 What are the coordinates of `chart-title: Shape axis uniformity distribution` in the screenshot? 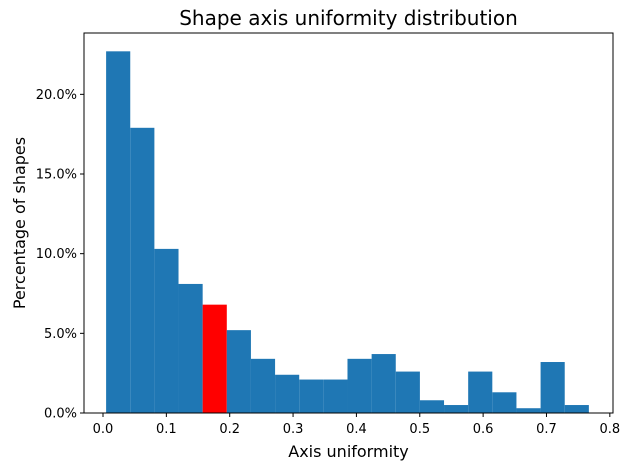 It's located at (348, 18).